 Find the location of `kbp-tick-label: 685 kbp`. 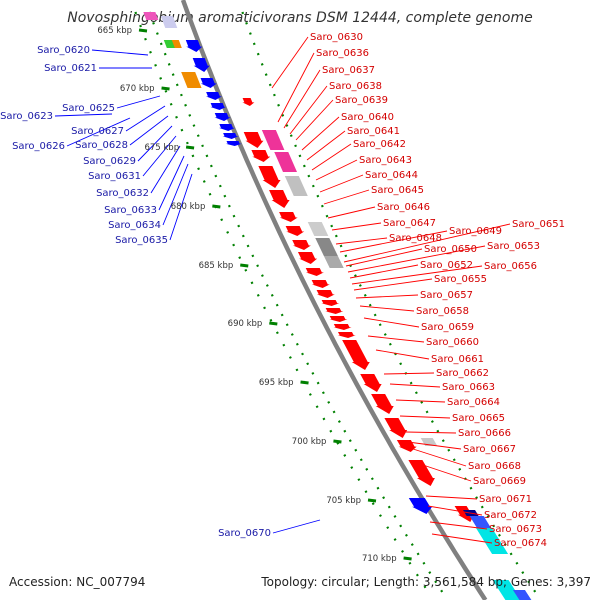

kbp-tick-label: 685 kbp is located at coordinates (216, 266).